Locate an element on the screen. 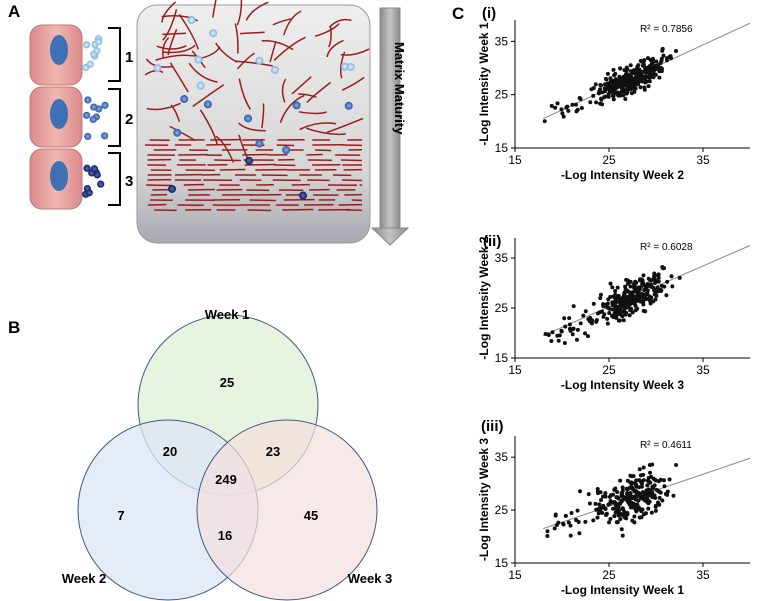 The width and height of the screenshot is (760, 601). matrix-maturity-arrow: Matrix Maturity is located at coordinates (390, 126).